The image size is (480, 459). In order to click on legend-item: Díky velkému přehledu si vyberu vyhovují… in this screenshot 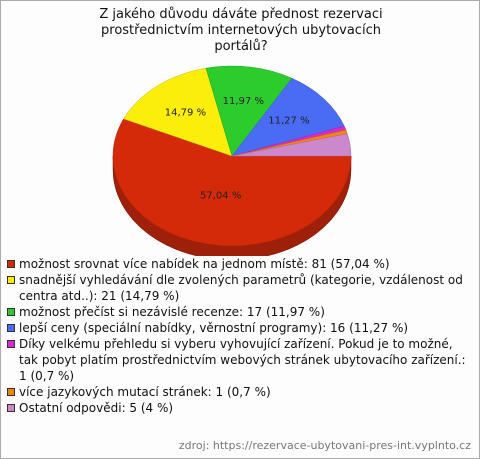, I will do `click(237, 360)`.